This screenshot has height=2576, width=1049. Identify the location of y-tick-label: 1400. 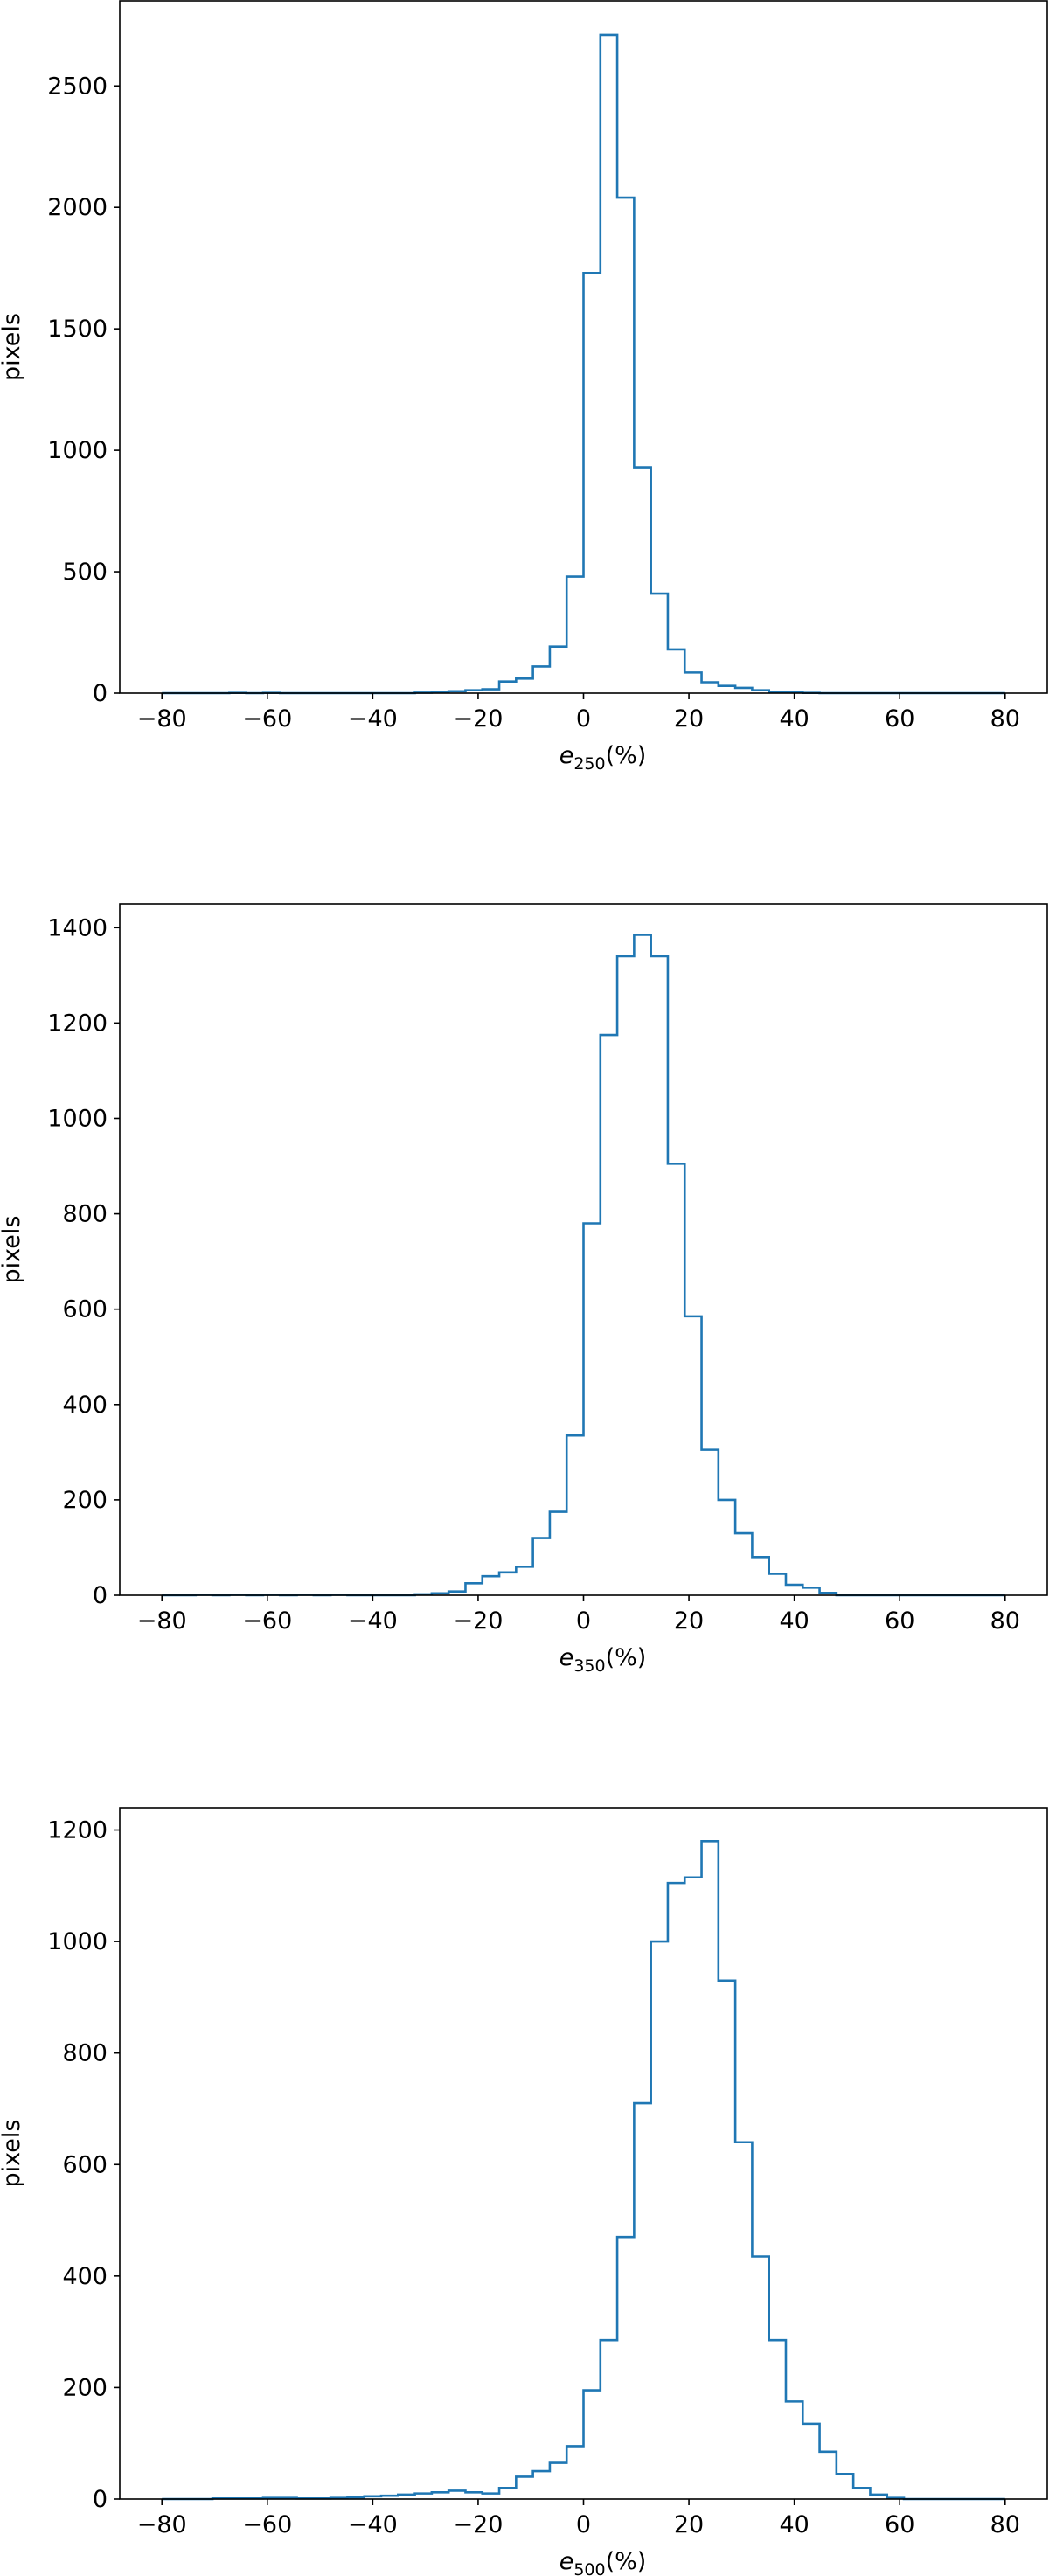
(77, 927).